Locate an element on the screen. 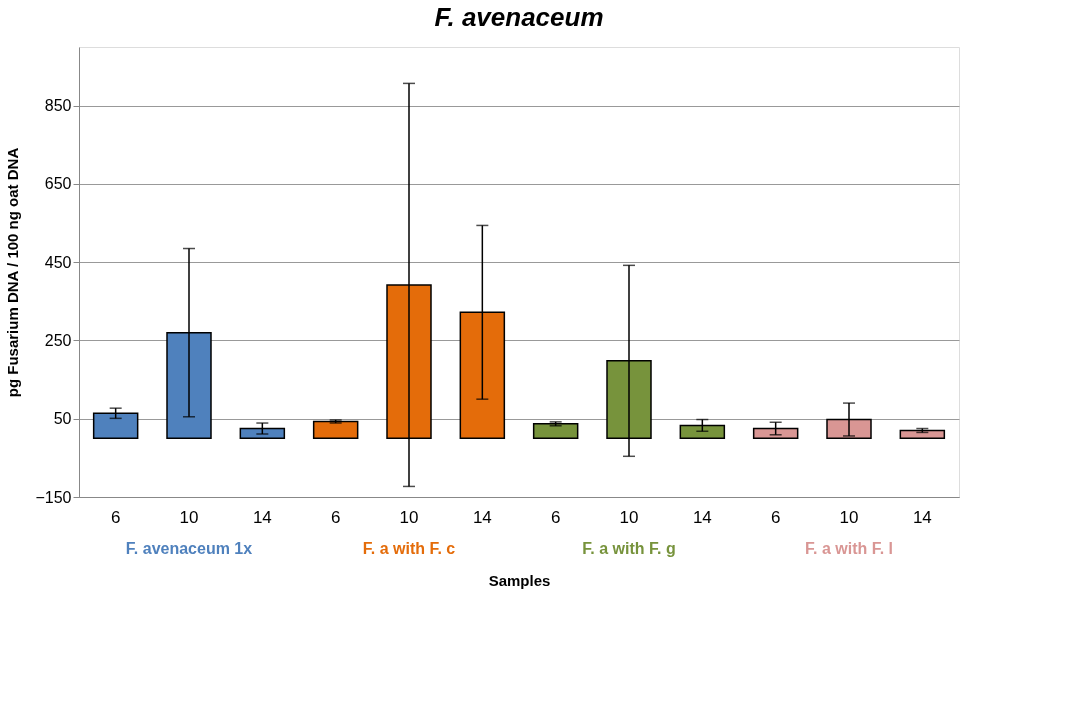  chart-title: F. avenaceum is located at coordinates (519, 17).